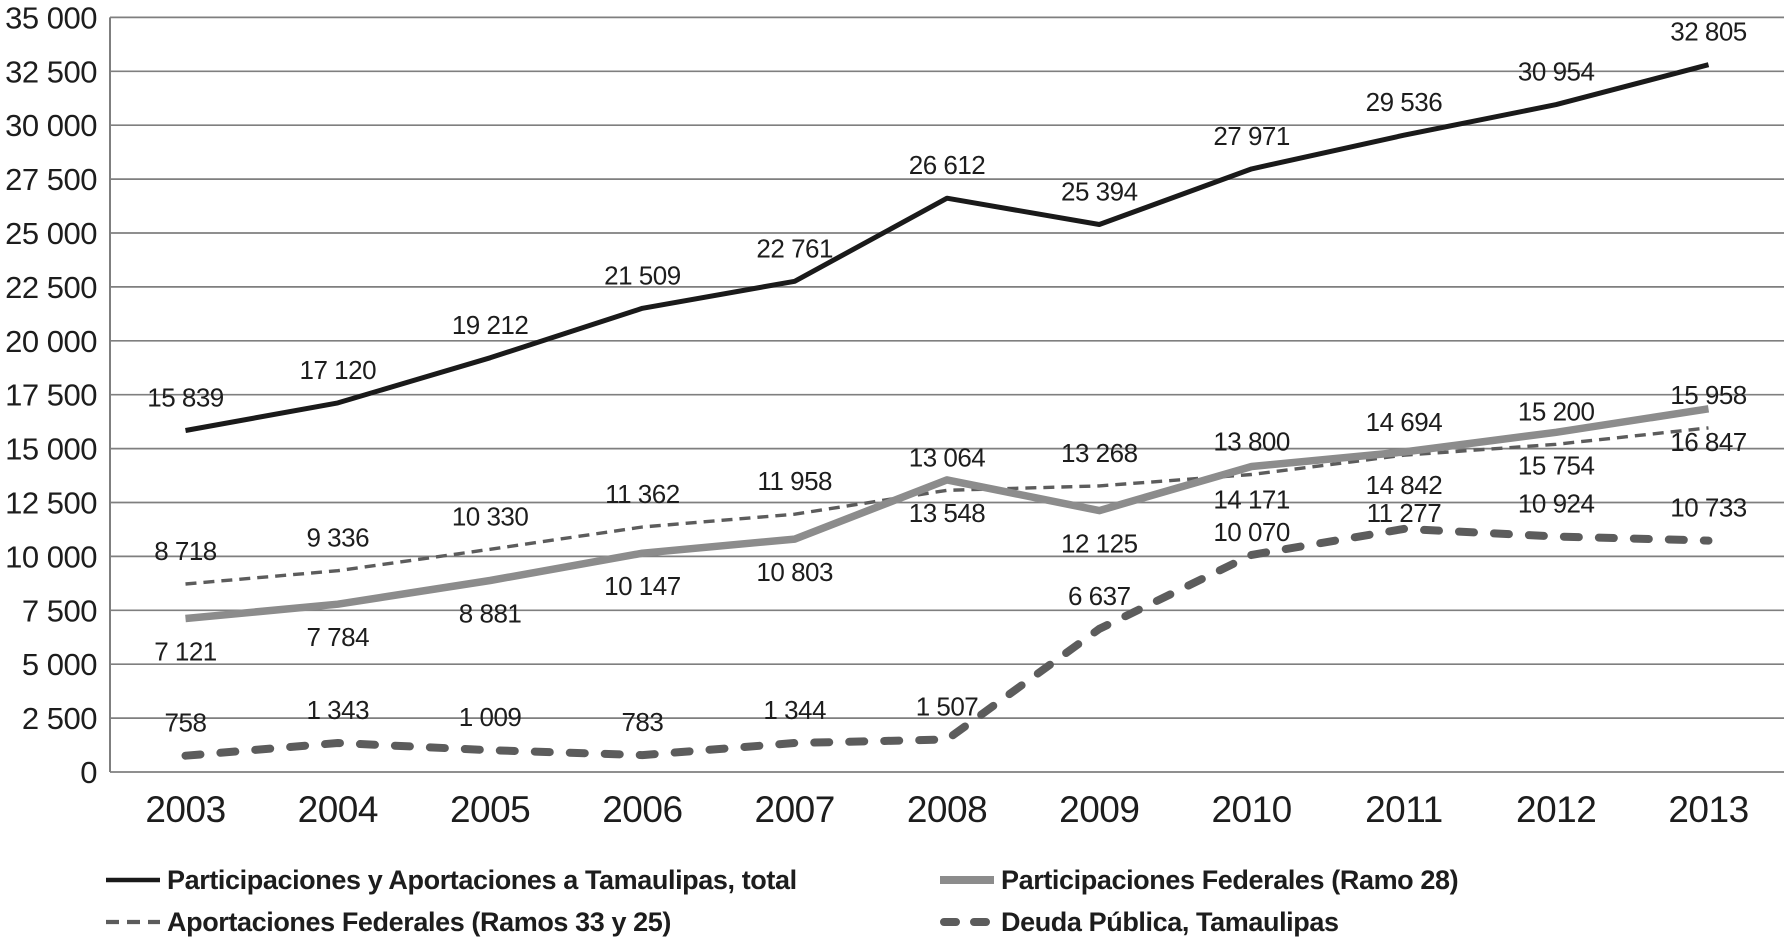 The height and width of the screenshot is (938, 1784). I want to click on data-label: 9 336, so click(338, 538).